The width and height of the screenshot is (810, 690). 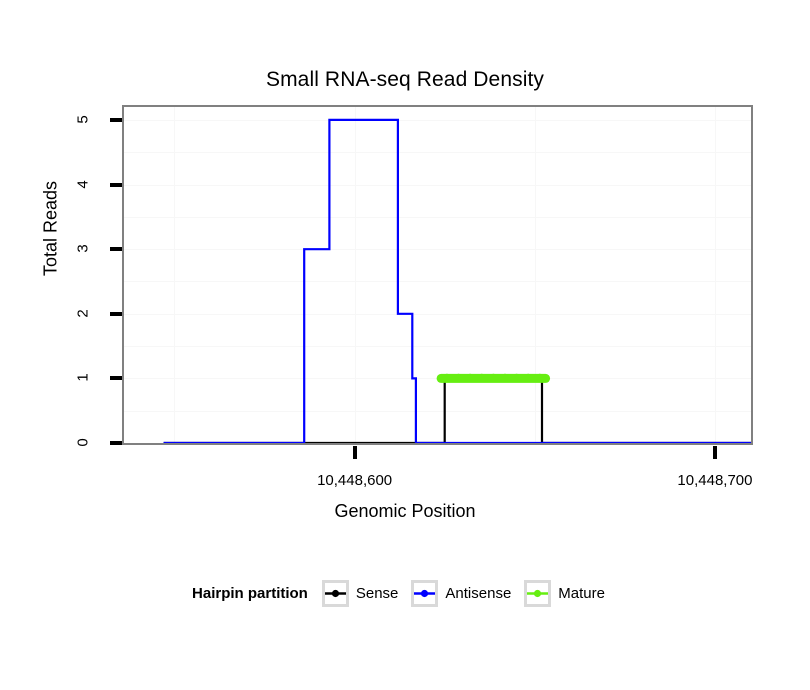 I want to click on y-tick-label: 5, so click(x=83, y=119).